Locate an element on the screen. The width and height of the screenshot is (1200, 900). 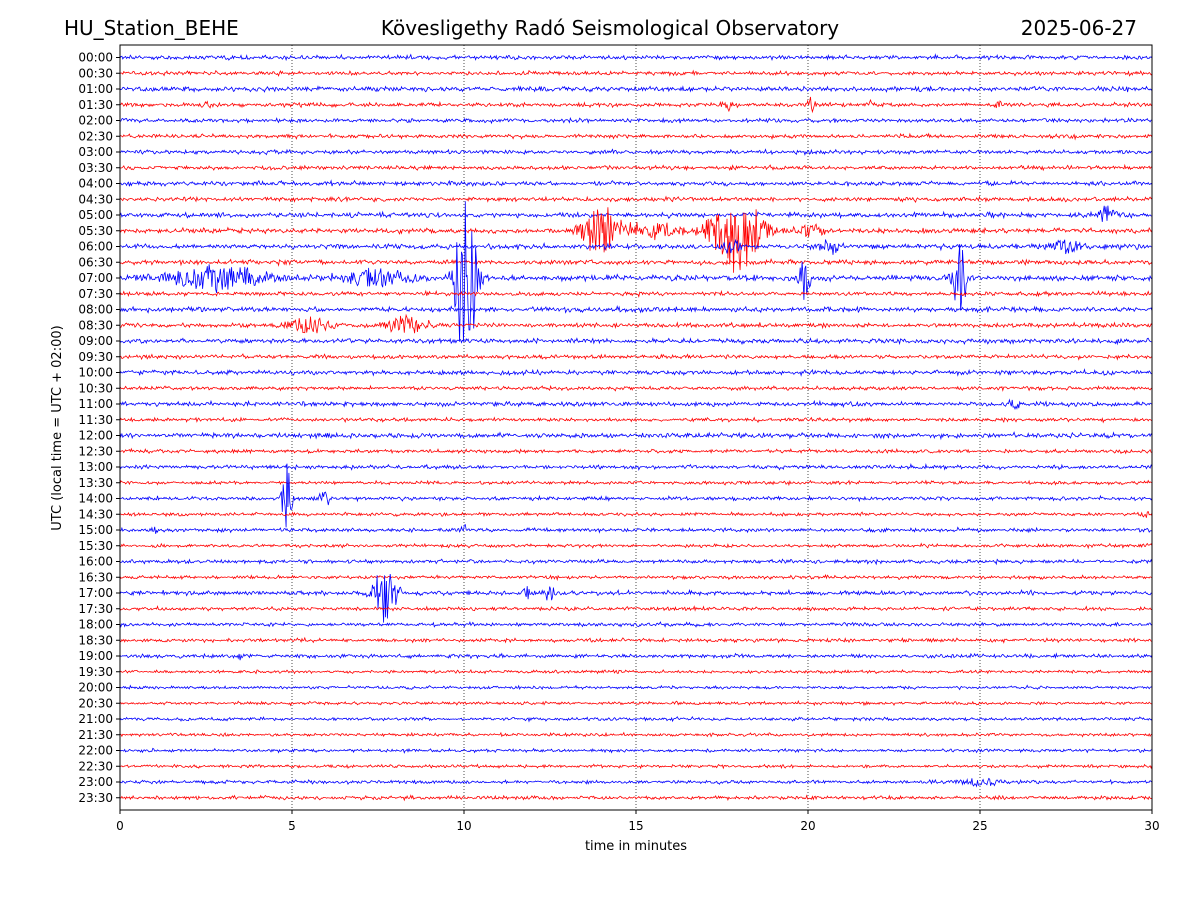
trace-1930 is located at coordinates (636, 671).